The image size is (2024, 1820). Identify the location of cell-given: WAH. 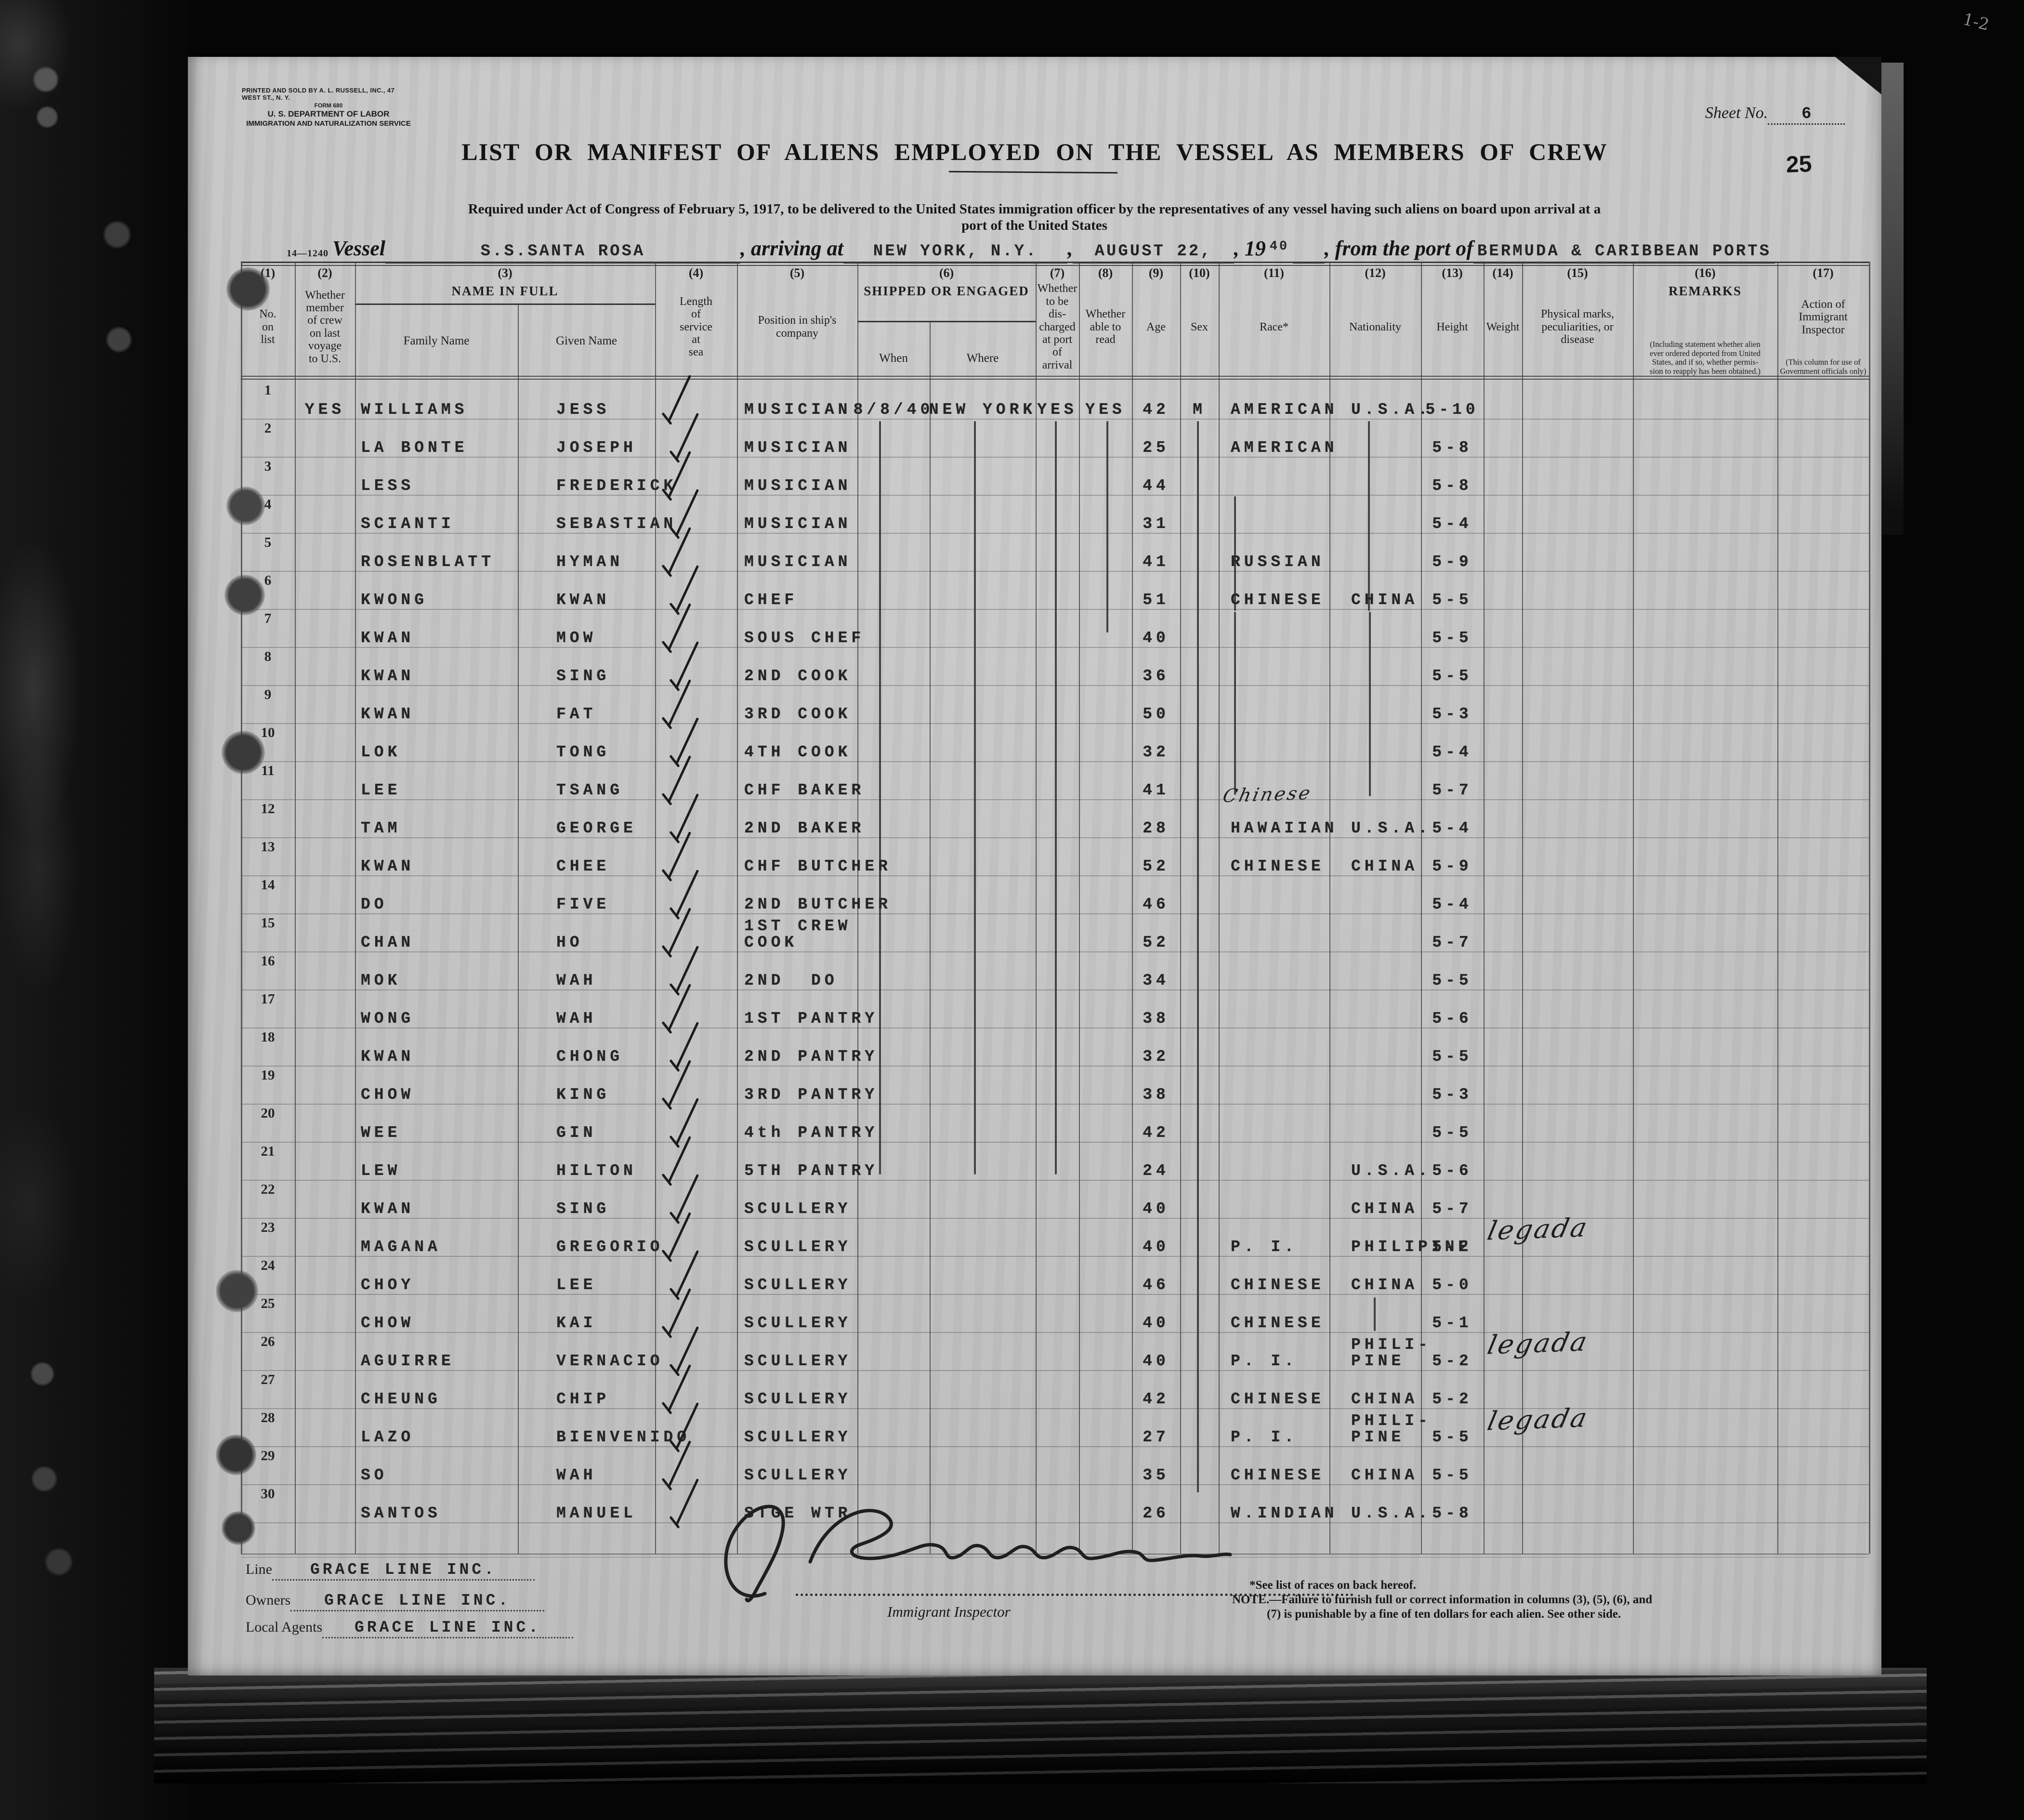
(577, 981).